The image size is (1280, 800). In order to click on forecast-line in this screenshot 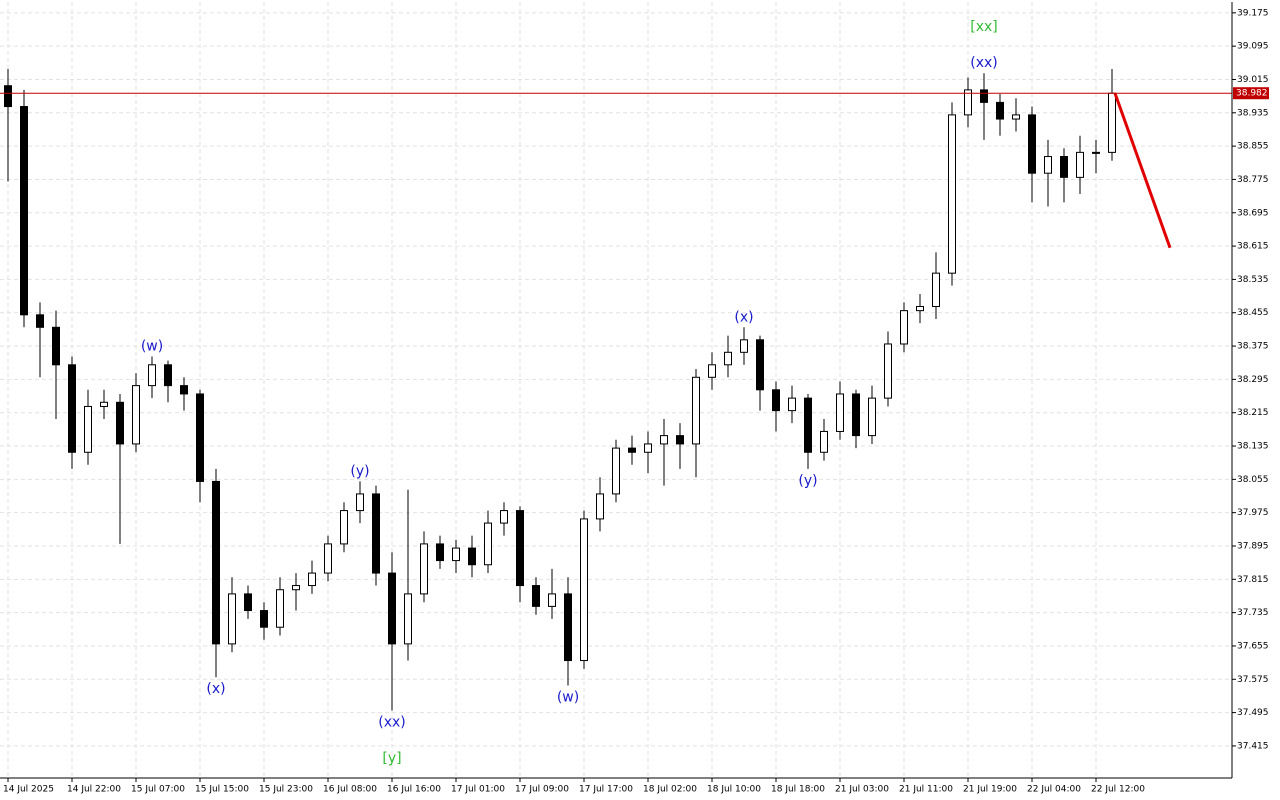, I will do `click(1142, 170)`.